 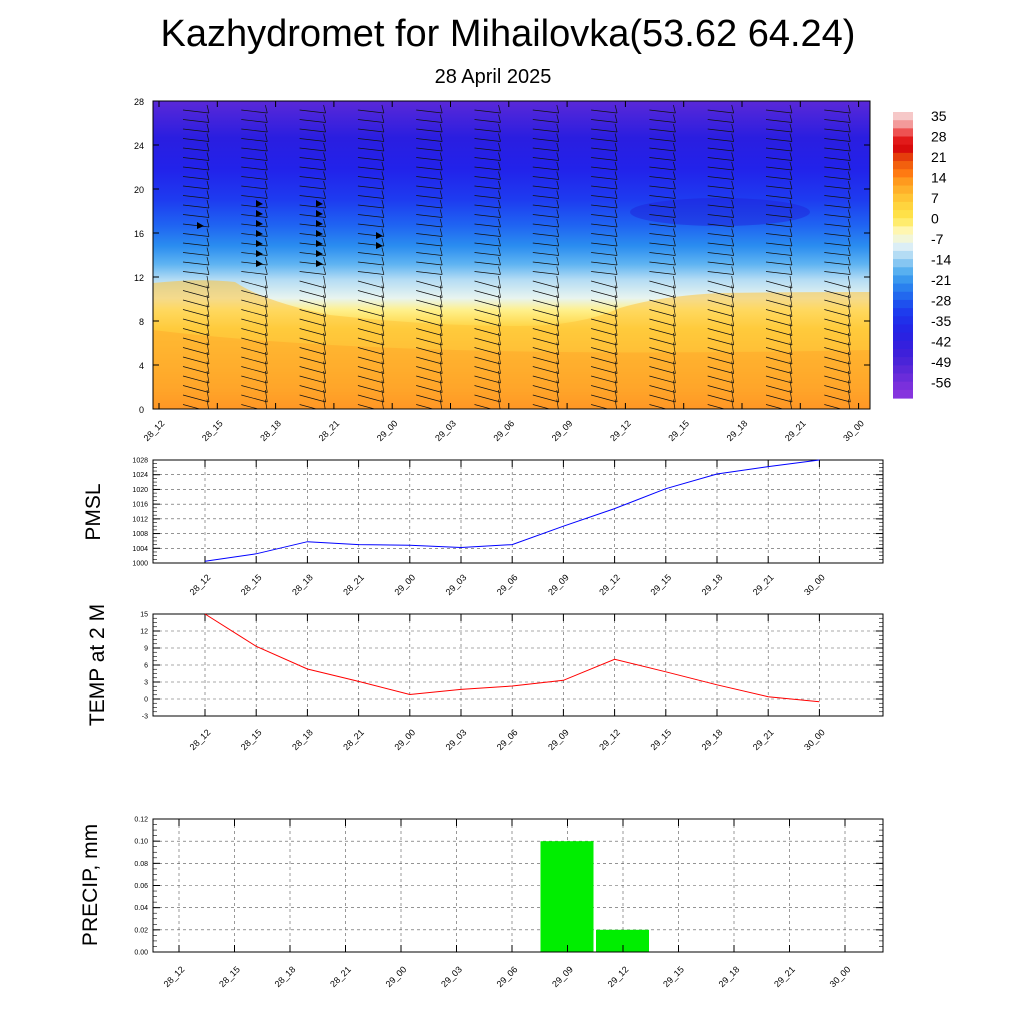 I want to click on precip-xtick-label: 28_15, so click(x=229, y=976).